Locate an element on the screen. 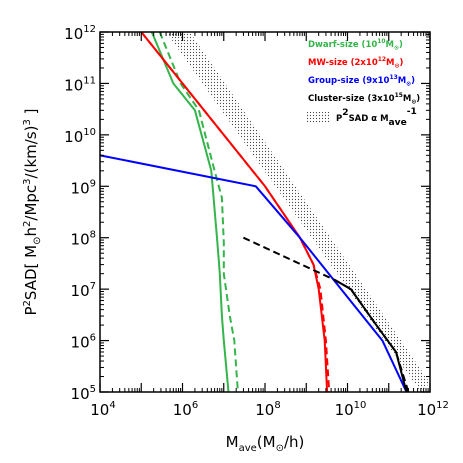  y-tick-label: 10⁷ is located at coordinates (83, 290).